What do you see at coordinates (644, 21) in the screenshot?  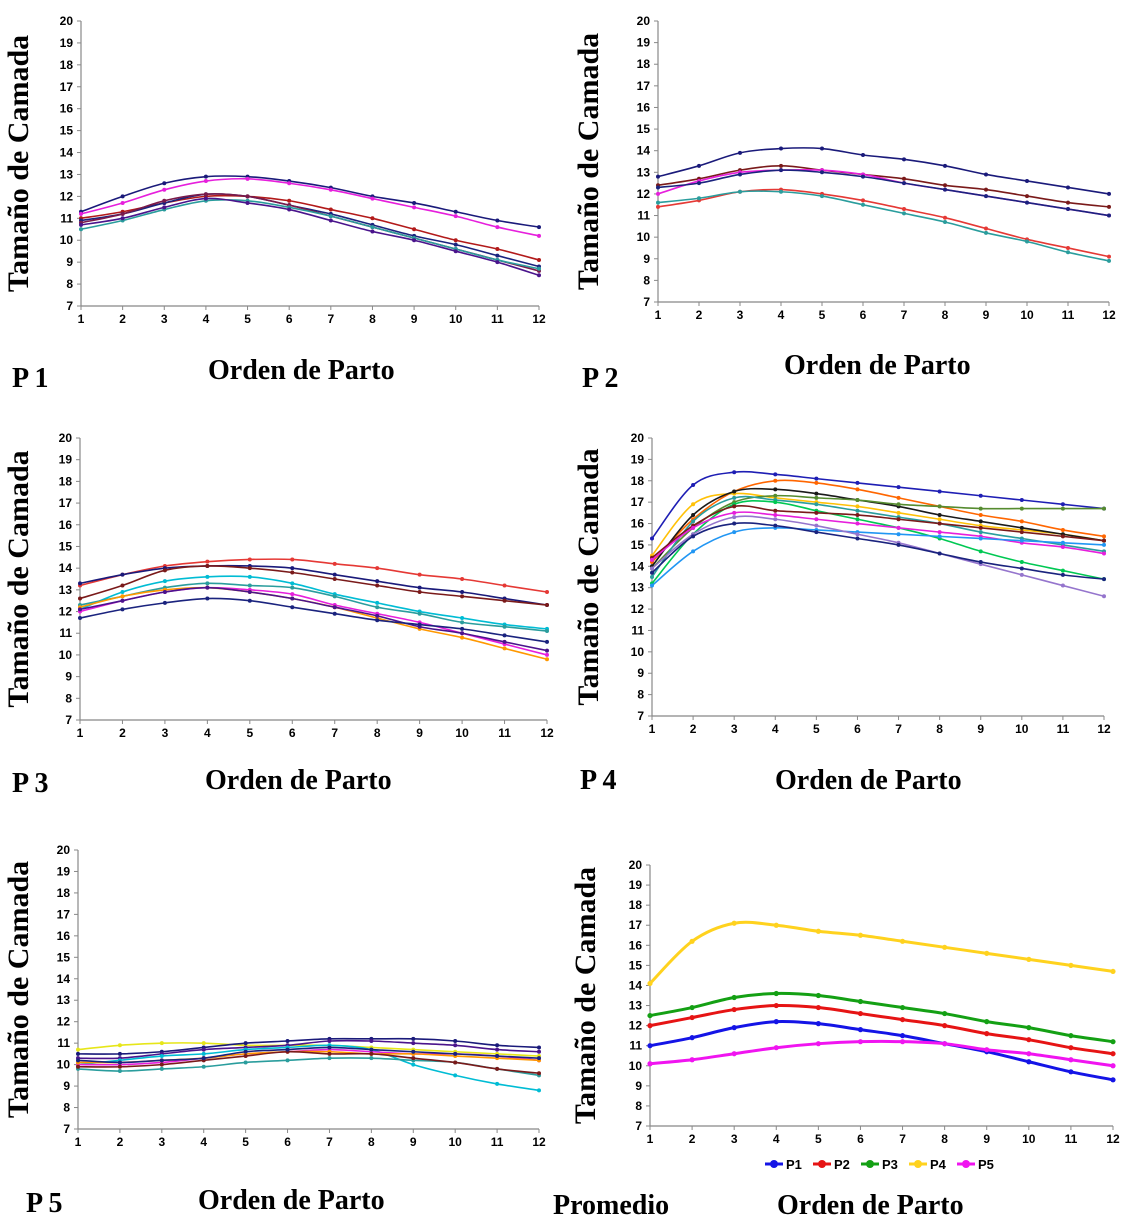 I see `y-tick-label: 20` at bounding box center [644, 21].